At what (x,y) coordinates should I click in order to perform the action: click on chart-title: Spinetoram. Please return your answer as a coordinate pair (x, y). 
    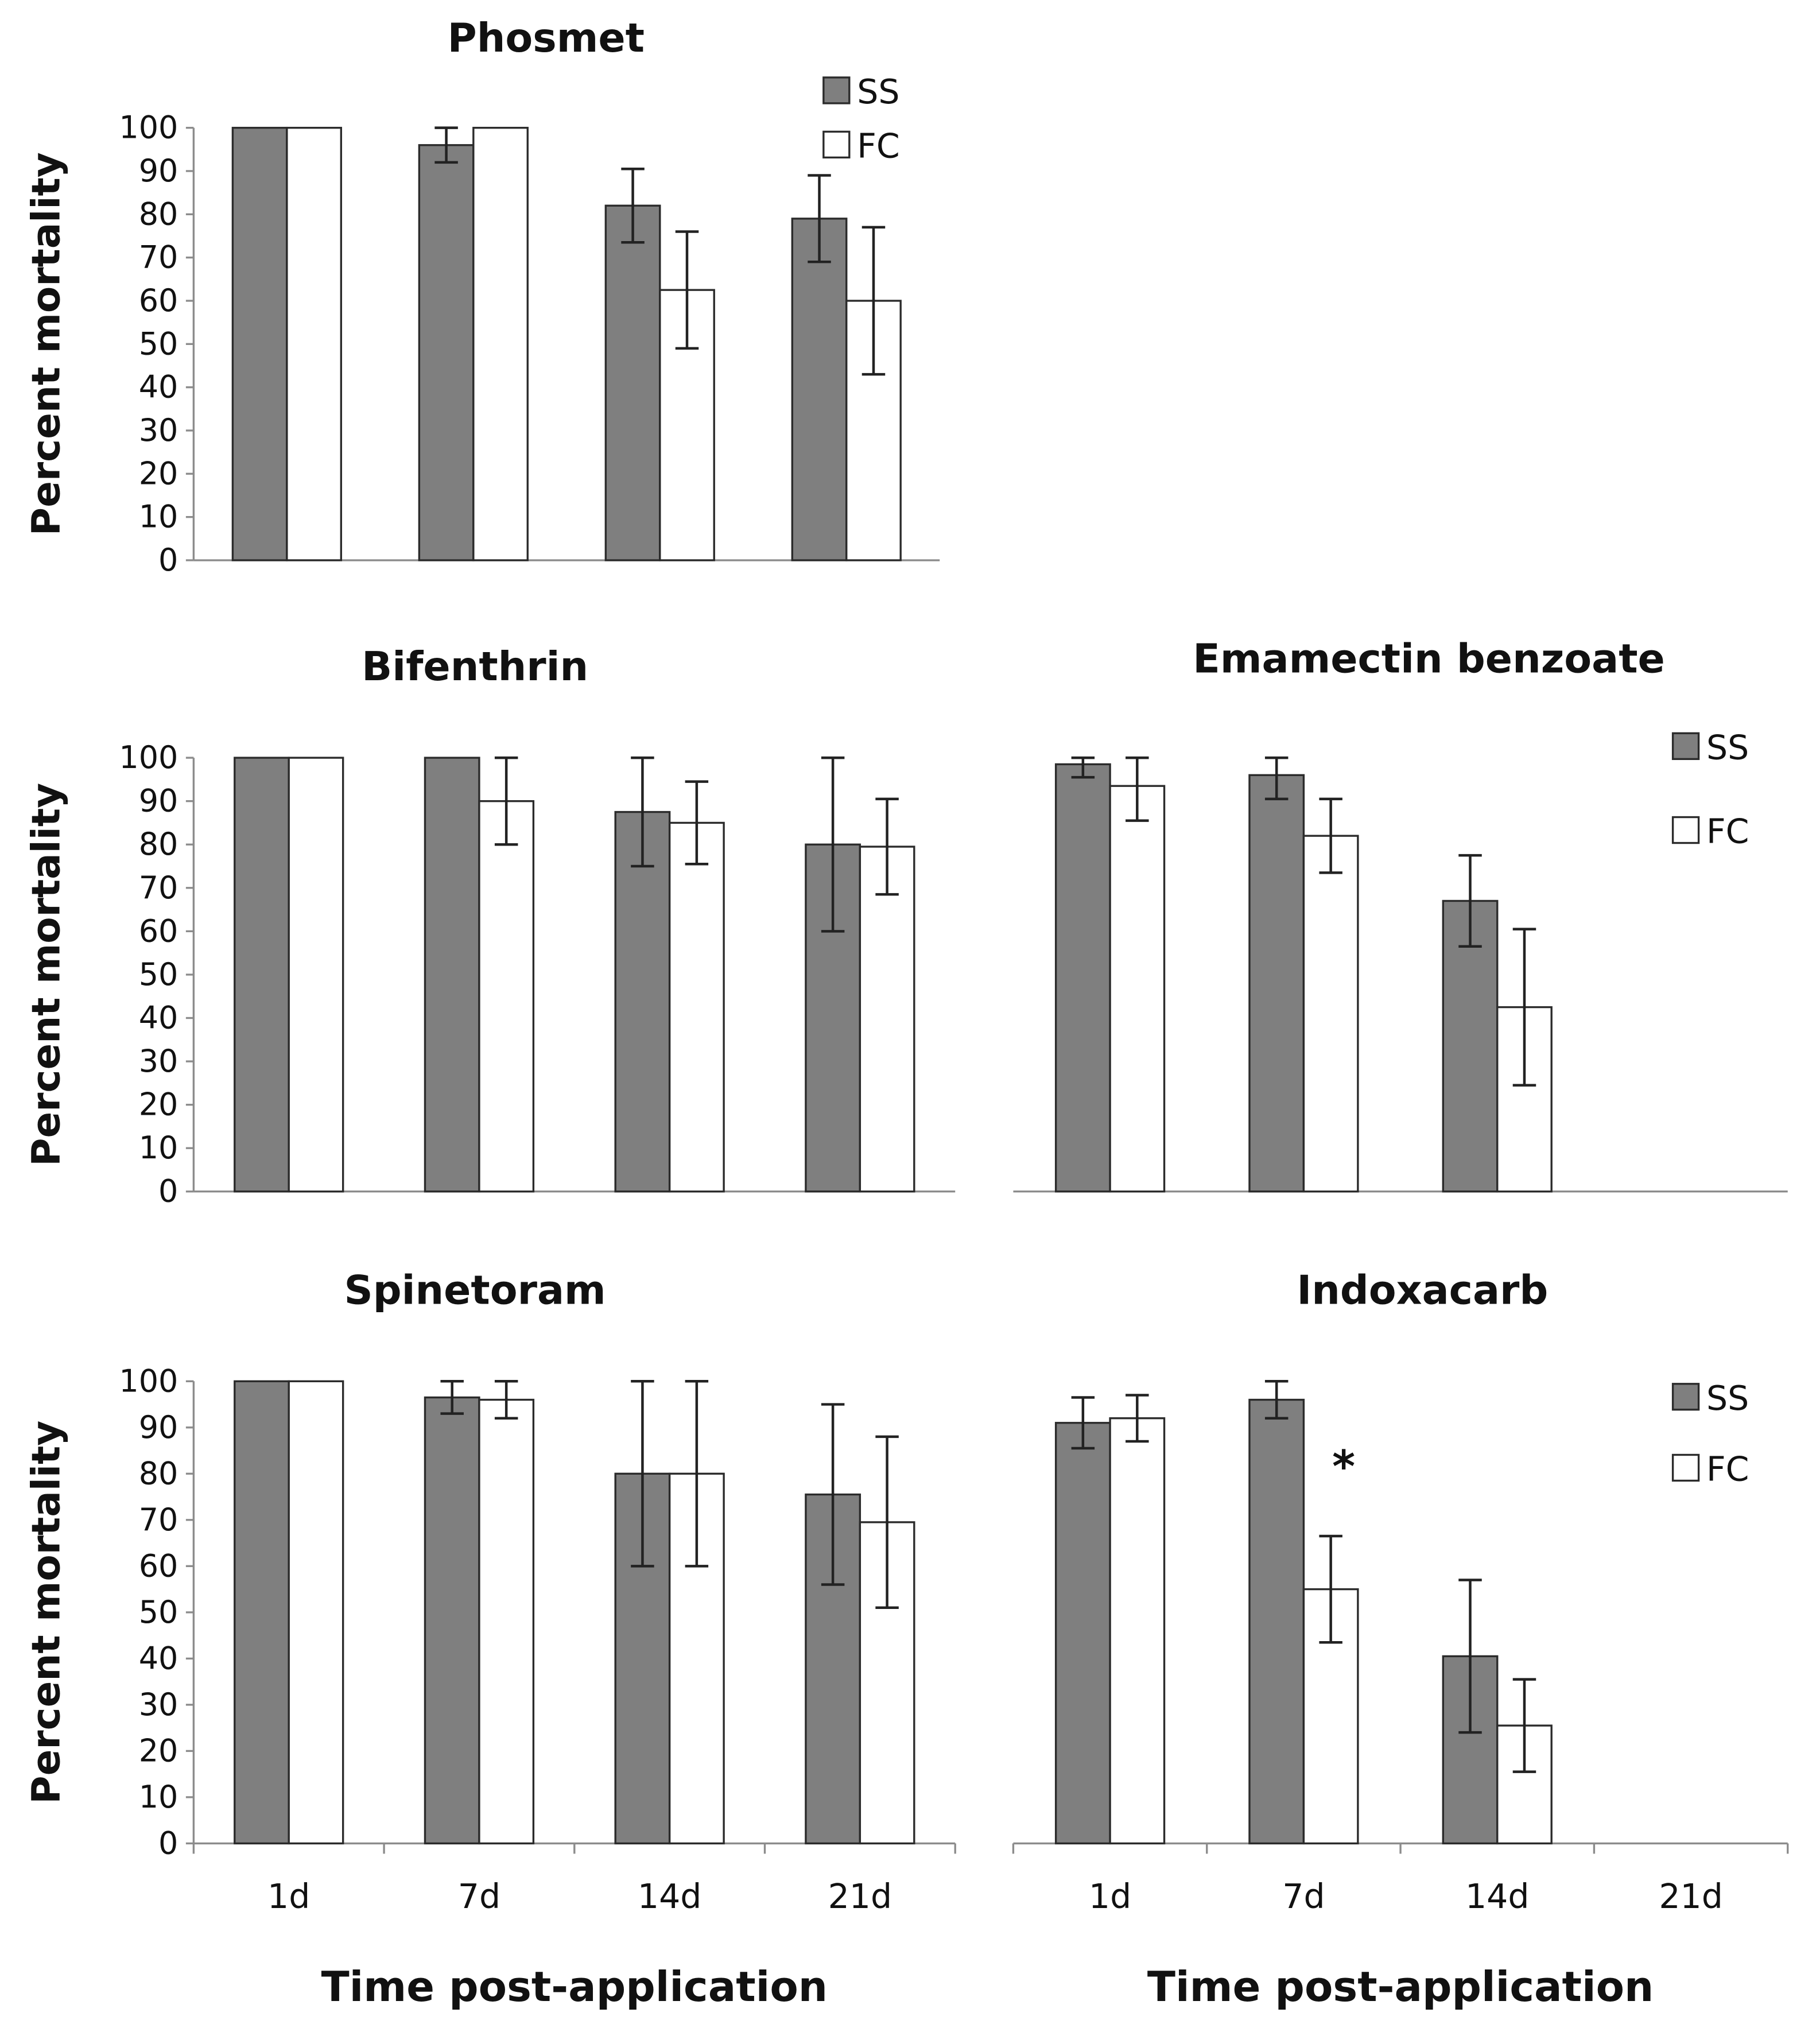
    Looking at the image, I should click on (475, 1290).